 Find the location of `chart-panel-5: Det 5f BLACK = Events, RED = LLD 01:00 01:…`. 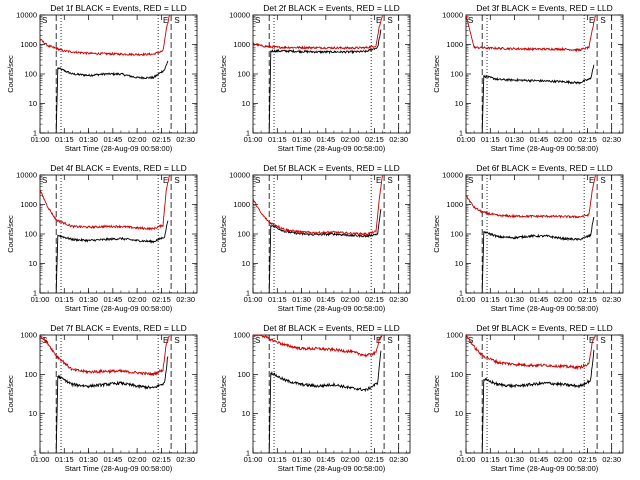

chart-panel-5: Det 5f BLACK = Events, RED = LLD 01:00 01:… is located at coordinates (315, 238).